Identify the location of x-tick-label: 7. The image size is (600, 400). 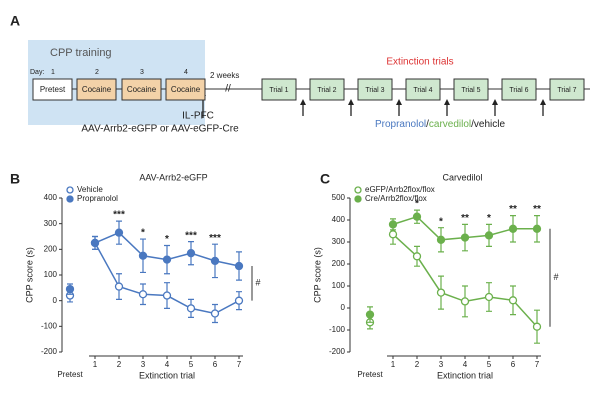
(239, 364).